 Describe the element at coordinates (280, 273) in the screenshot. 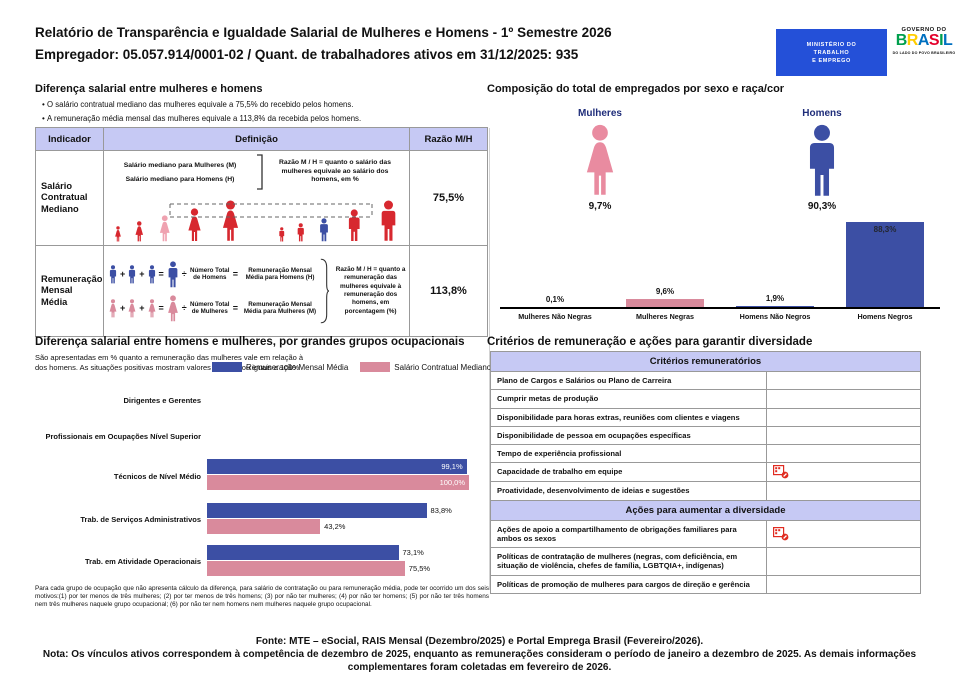

I see `result-label: Remuneração Mensal Média para Homens (H)` at that location.